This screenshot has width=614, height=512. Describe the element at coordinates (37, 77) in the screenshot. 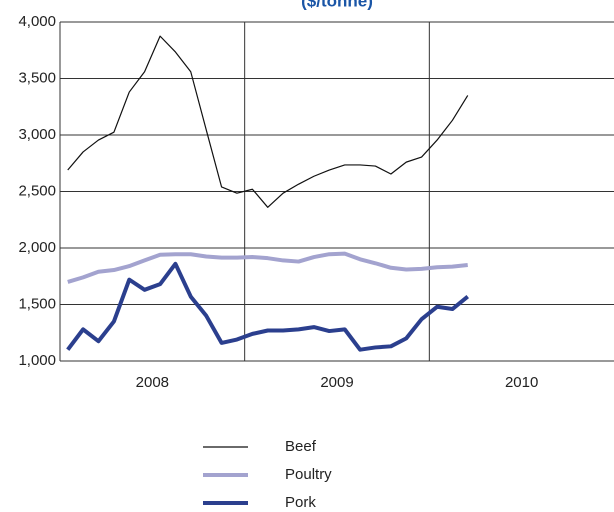

I see `y-tick-label: 3,500` at that location.